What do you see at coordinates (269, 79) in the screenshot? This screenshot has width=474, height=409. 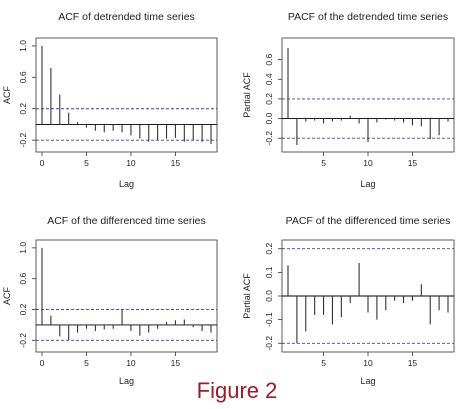 I see `y-tick-label: 0.4` at bounding box center [269, 79].